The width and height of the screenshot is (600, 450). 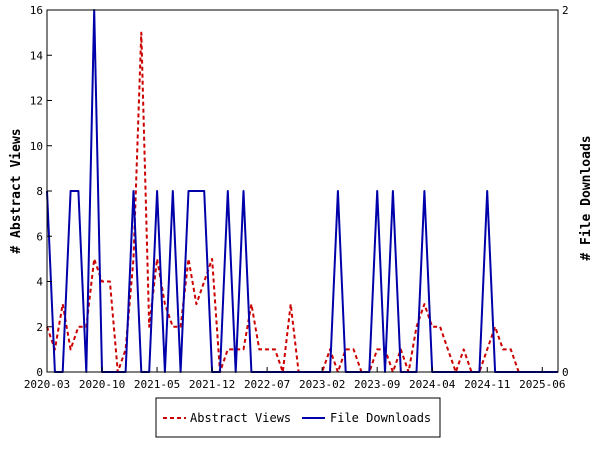 I want to click on legend-label-file-downloads: File Downloads, so click(x=380, y=418).